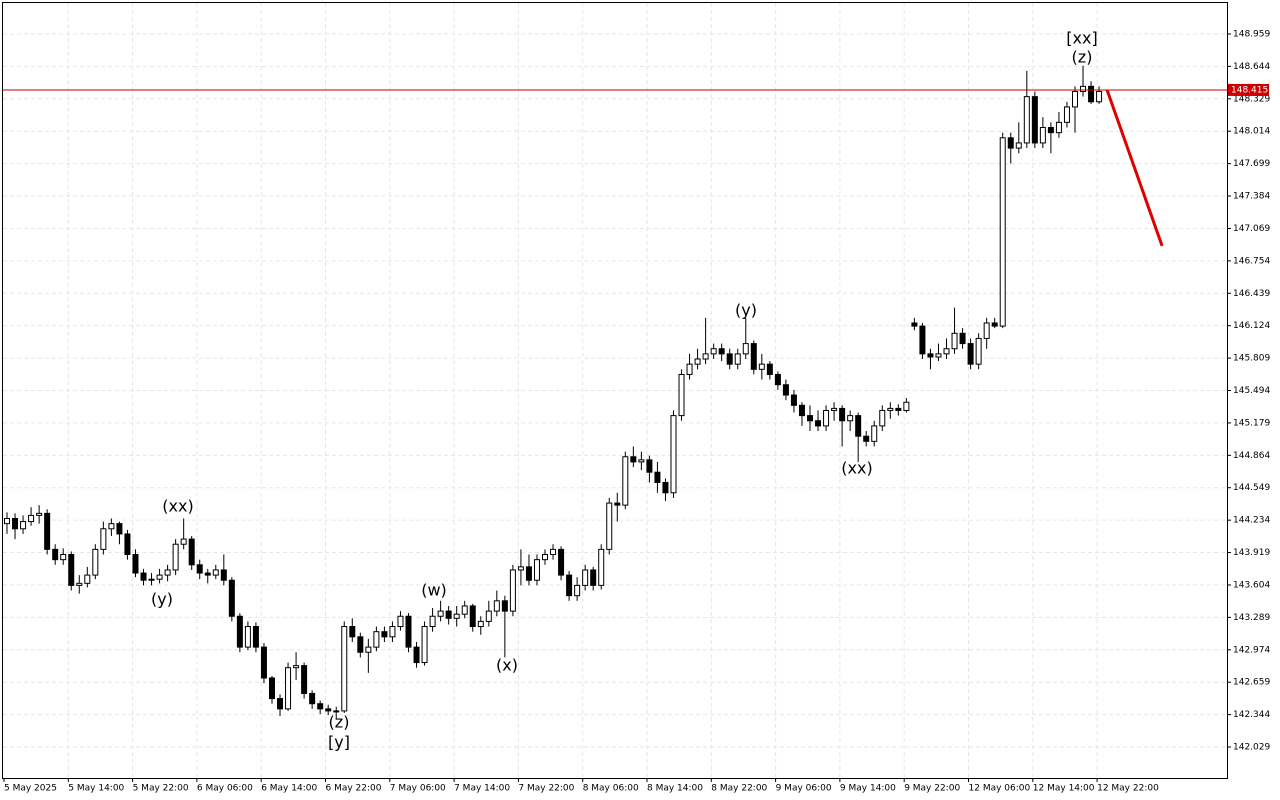 The image size is (1280, 800). What do you see at coordinates (932, 789) in the screenshot?
I see `x-tick-label: 9 May 22:00` at bounding box center [932, 789].